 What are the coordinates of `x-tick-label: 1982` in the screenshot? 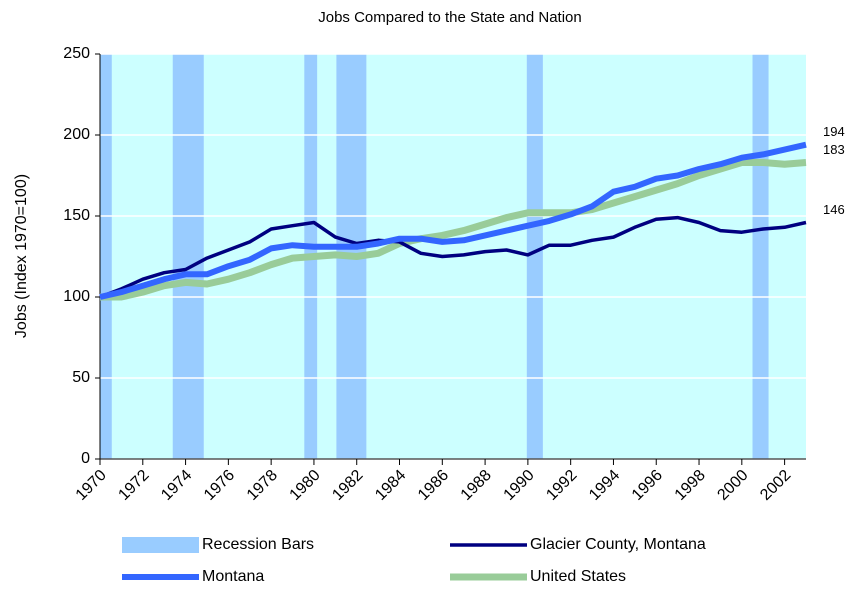 It's located at (347, 485).